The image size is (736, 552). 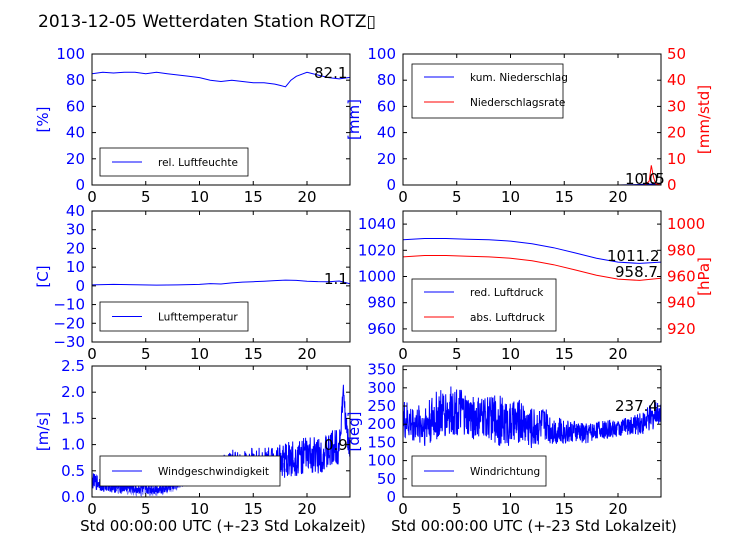 I want to click on y-tick-label: 1020, so click(x=377, y=250).